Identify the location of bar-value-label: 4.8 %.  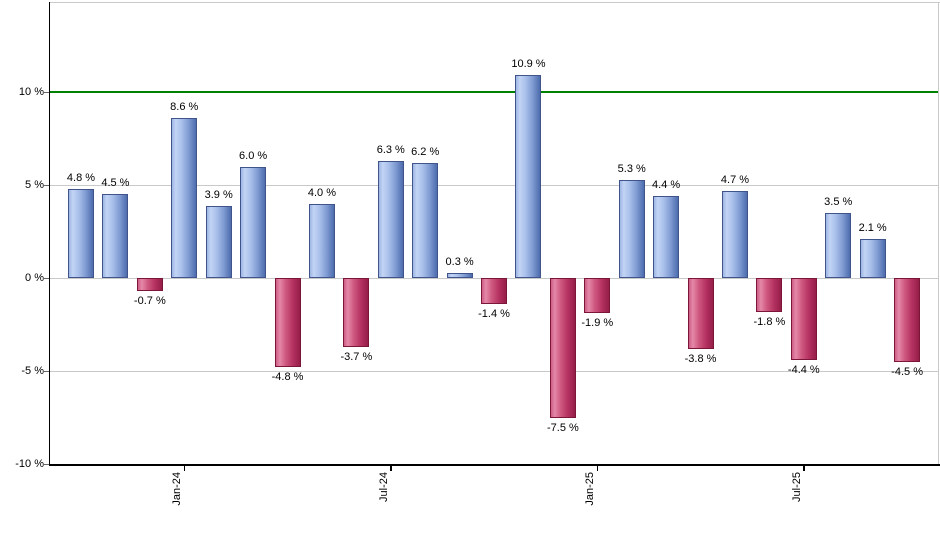
(81, 177).